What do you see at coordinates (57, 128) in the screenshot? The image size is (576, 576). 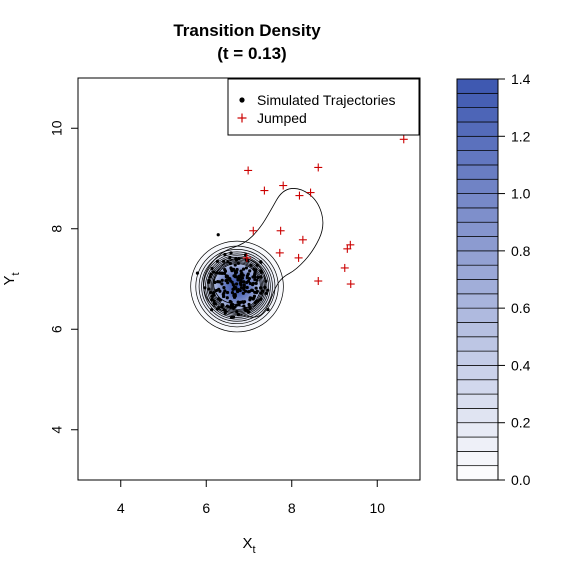 I see `y-tick-label: 10` at bounding box center [57, 128].